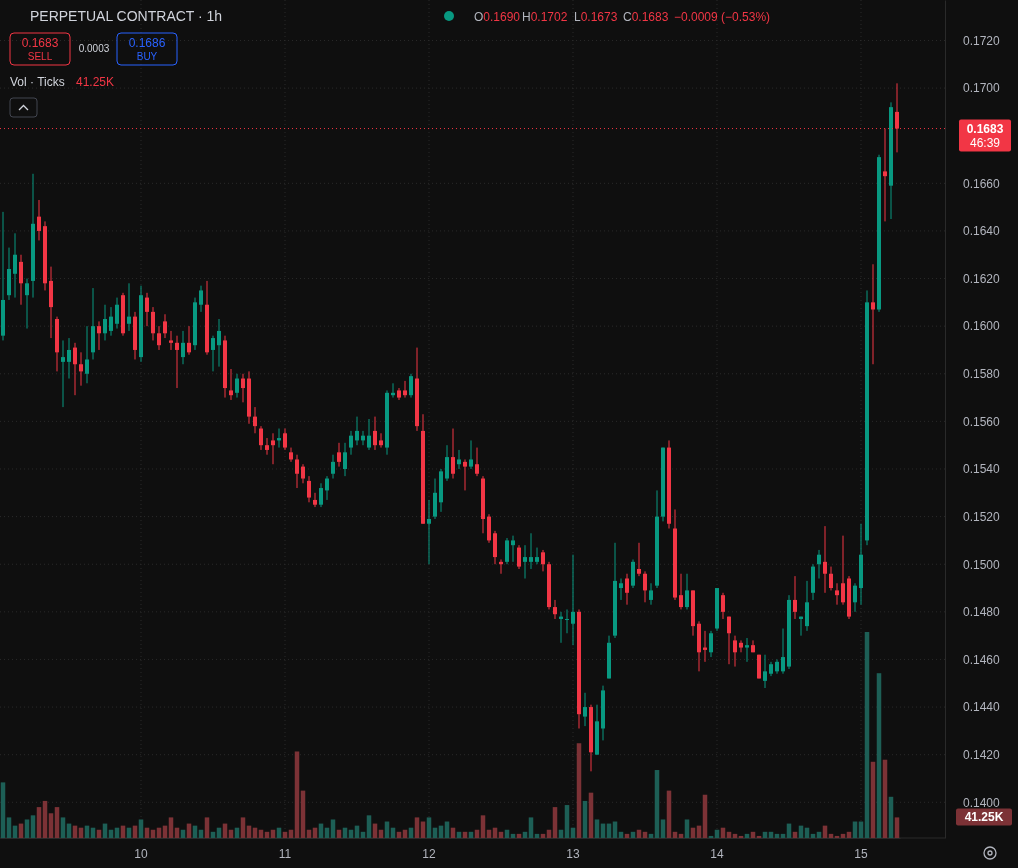  What do you see at coordinates (717, 854) in the screenshot?
I see `x-tick-label: 14` at bounding box center [717, 854].